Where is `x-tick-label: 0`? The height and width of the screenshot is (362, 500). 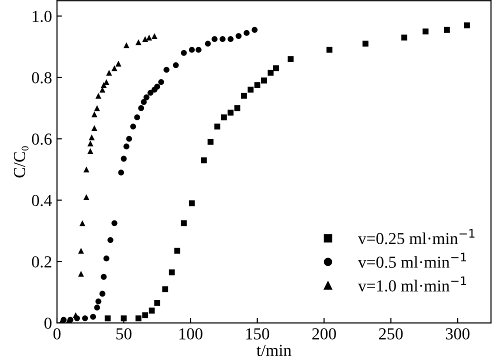
x-tick-label: 0 is located at coordinates (57, 334).